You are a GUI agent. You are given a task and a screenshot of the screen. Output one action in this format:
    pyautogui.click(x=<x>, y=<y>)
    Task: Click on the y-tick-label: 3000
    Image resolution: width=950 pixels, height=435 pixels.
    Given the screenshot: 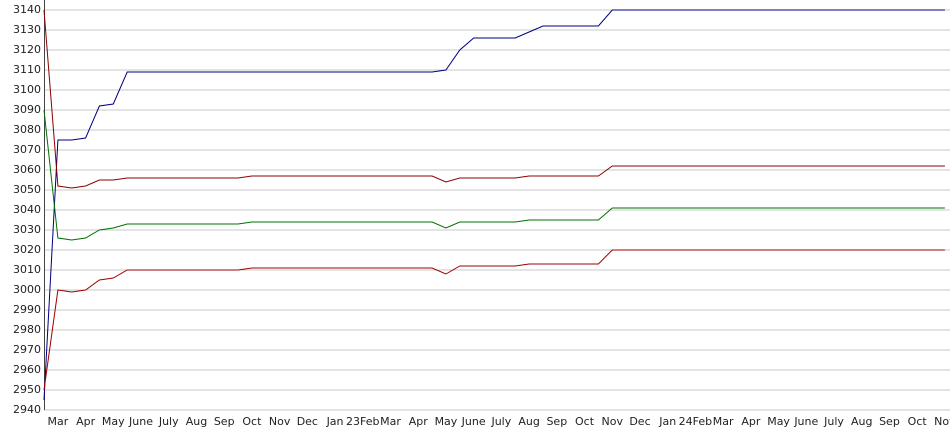 What is the action you would take?
    pyautogui.click(x=27, y=289)
    